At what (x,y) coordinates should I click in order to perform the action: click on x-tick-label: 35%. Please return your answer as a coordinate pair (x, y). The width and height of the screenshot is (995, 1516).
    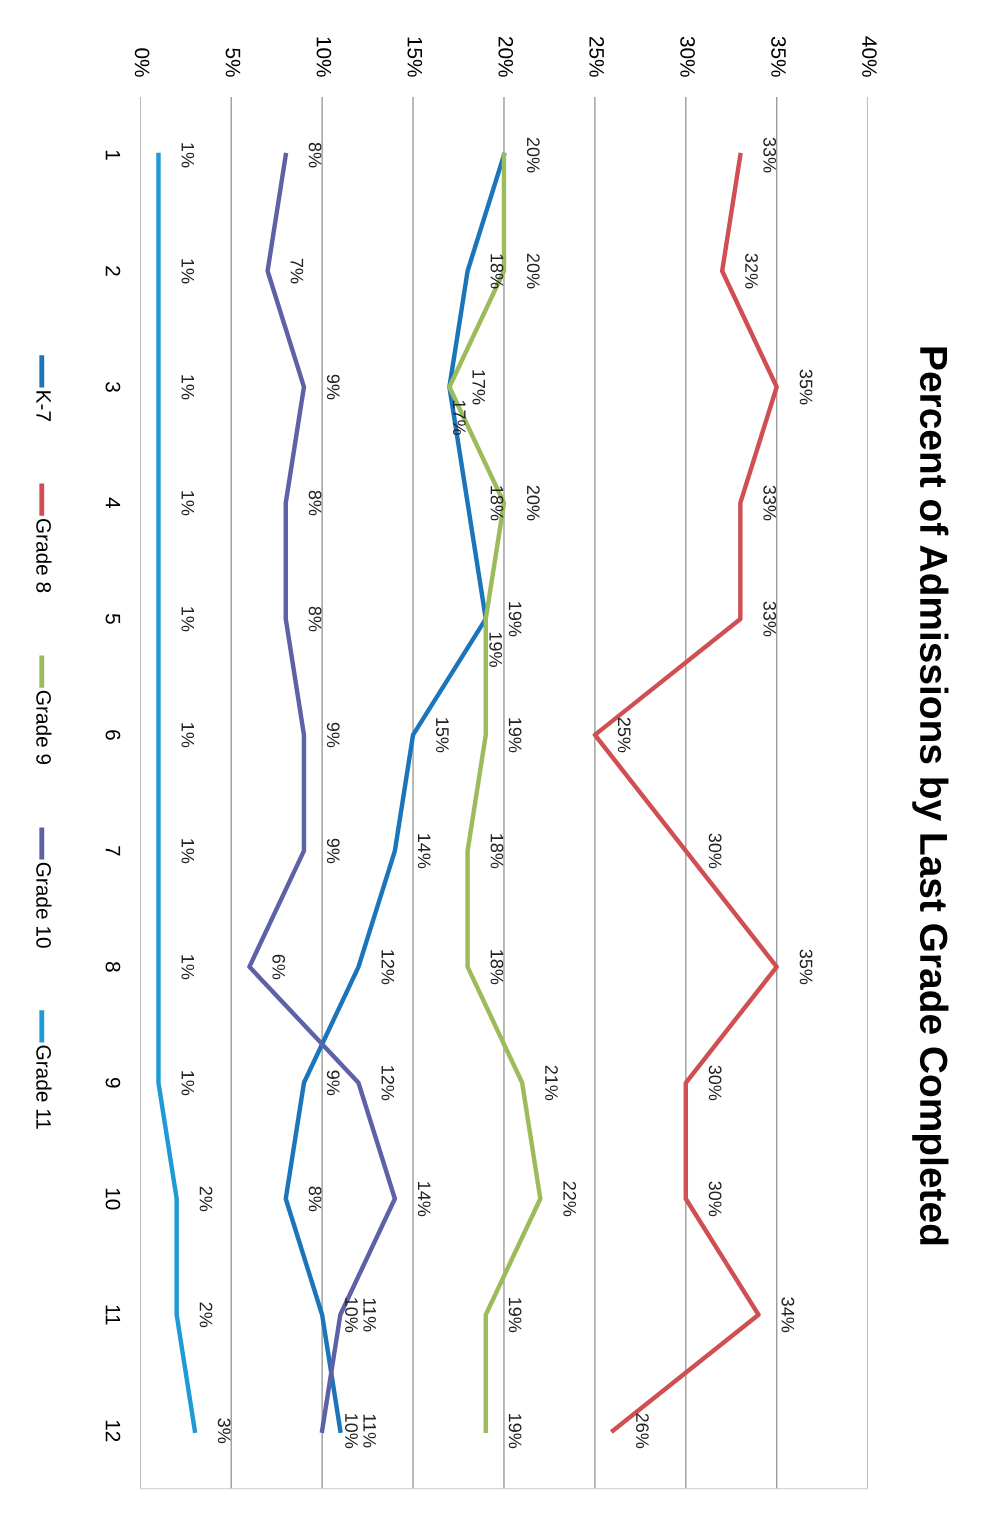
    Looking at the image, I should click on (778, 56).